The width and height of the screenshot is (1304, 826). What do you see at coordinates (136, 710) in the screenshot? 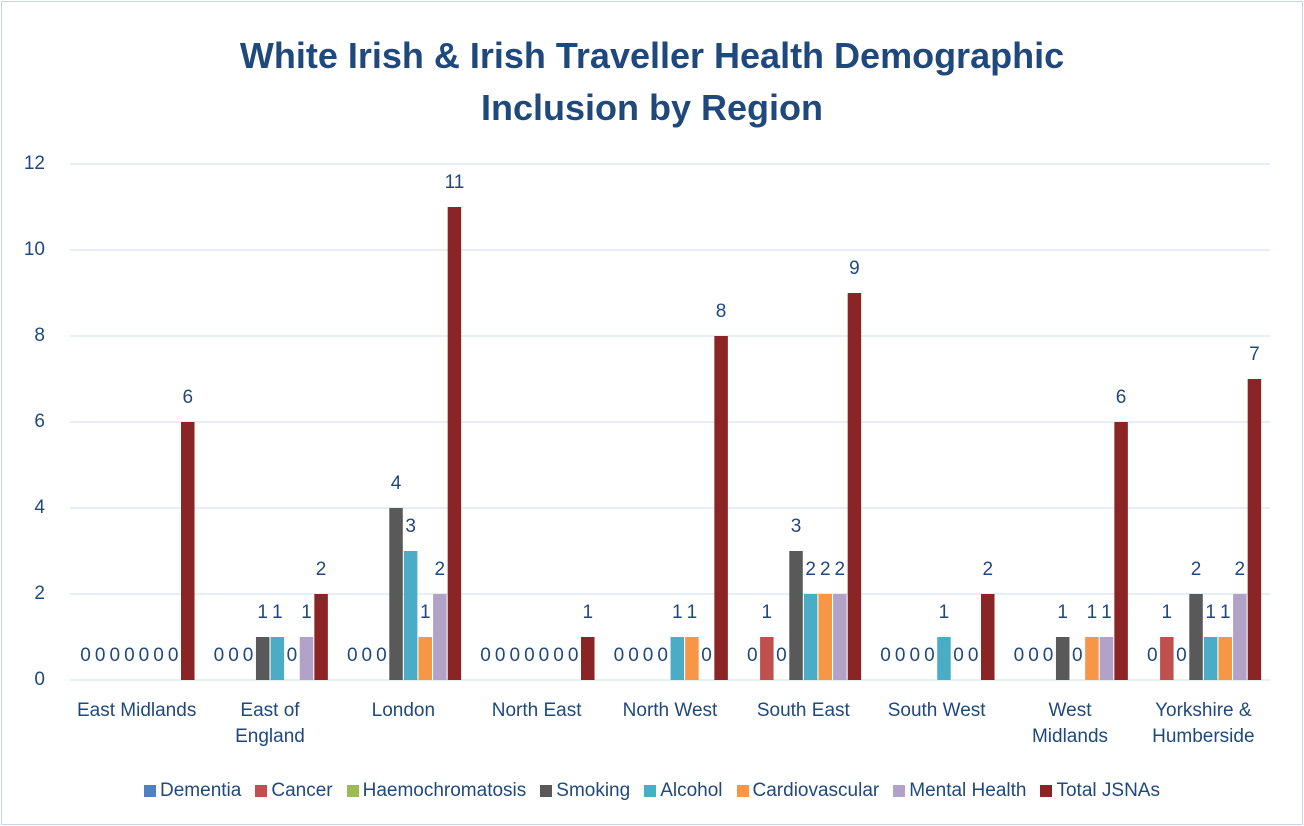
I see `x-tick-label: East Midlands` at bounding box center [136, 710].